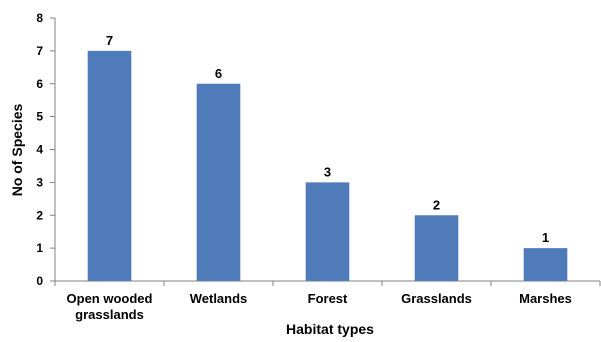 Image resolution: width=601 pixels, height=342 pixels. I want to click on data-label: 6, so click(218, 73).